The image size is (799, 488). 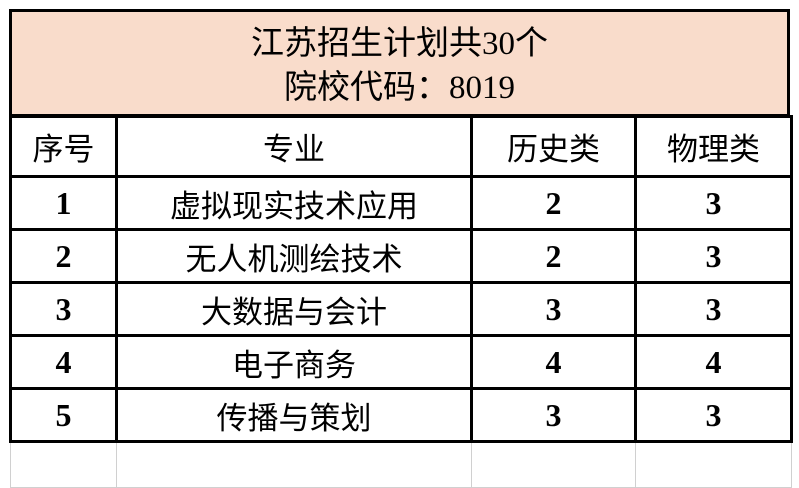 I want to click on cell-major: 虚拟现实技术应用, so click(x=294, y=203).